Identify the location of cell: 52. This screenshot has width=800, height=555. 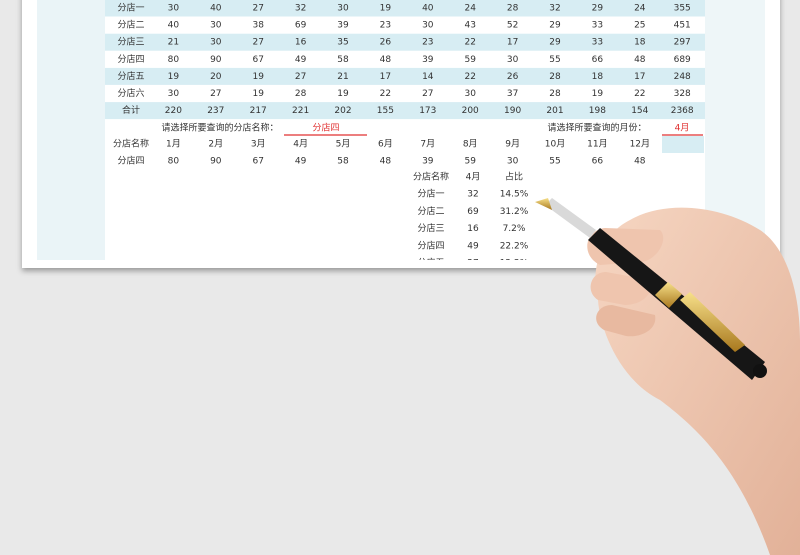
(512, 26).